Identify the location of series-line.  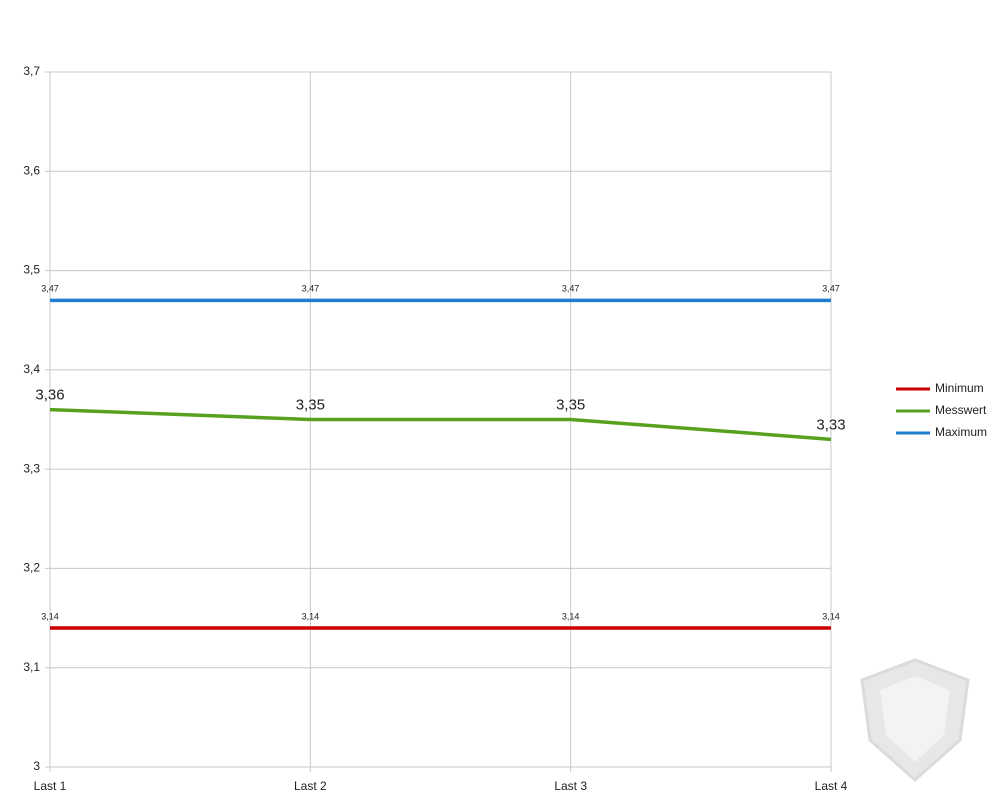
(440, 424).